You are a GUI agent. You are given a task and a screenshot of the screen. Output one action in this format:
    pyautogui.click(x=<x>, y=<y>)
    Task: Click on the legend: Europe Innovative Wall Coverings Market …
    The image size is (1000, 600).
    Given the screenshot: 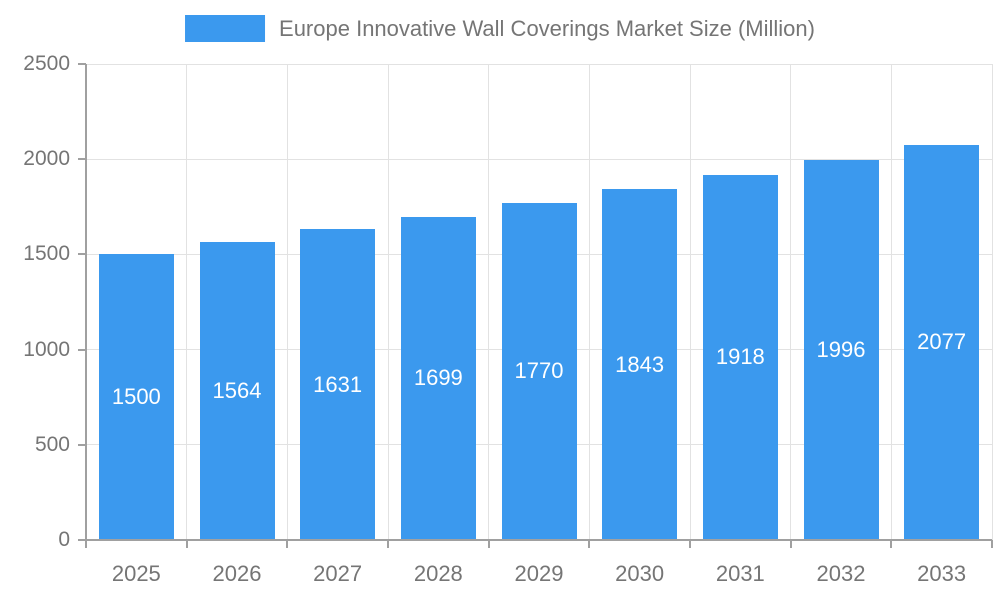 What is the action you would take?
    pyautogui.click(x=500, y=28)
    